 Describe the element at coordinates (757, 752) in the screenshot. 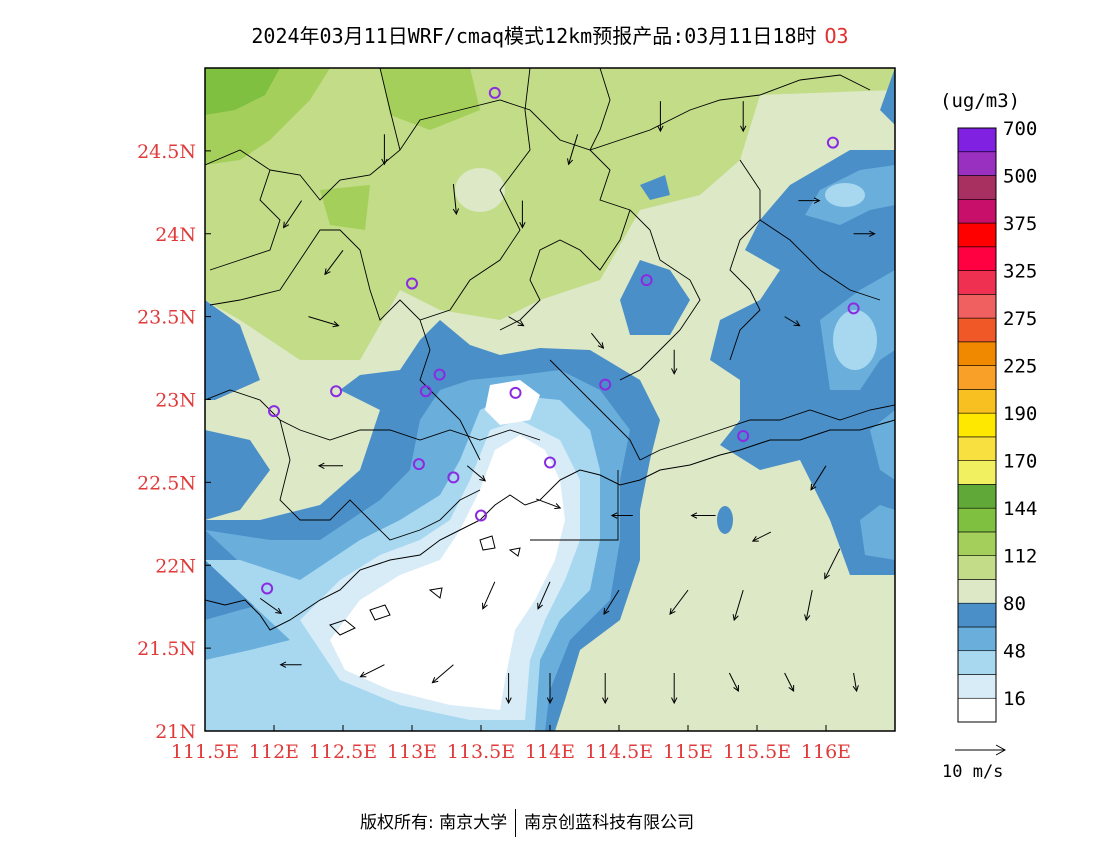

I see `lon-tick-label: 115.5E` at that location.